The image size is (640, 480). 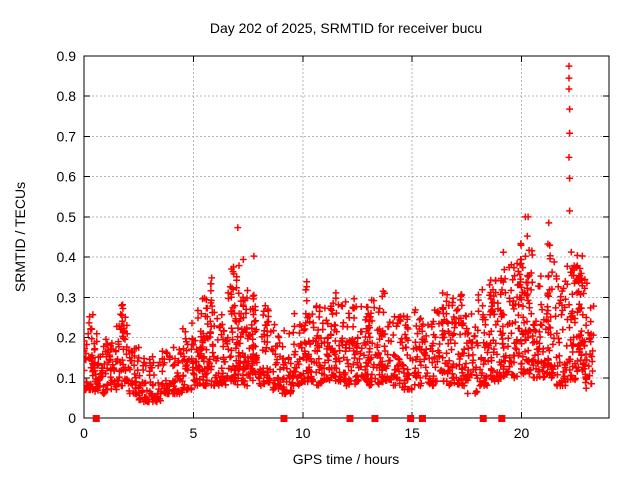 What do you see at coordinates (193, 433) in the screenshot?
I see `x-tick-label: 5` at bounding box center [193, 433].